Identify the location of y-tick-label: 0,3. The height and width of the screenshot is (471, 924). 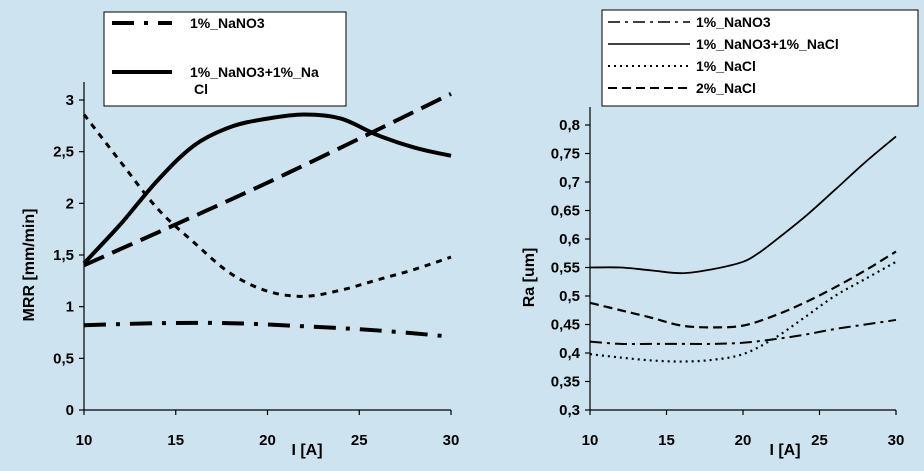
(569, 410).